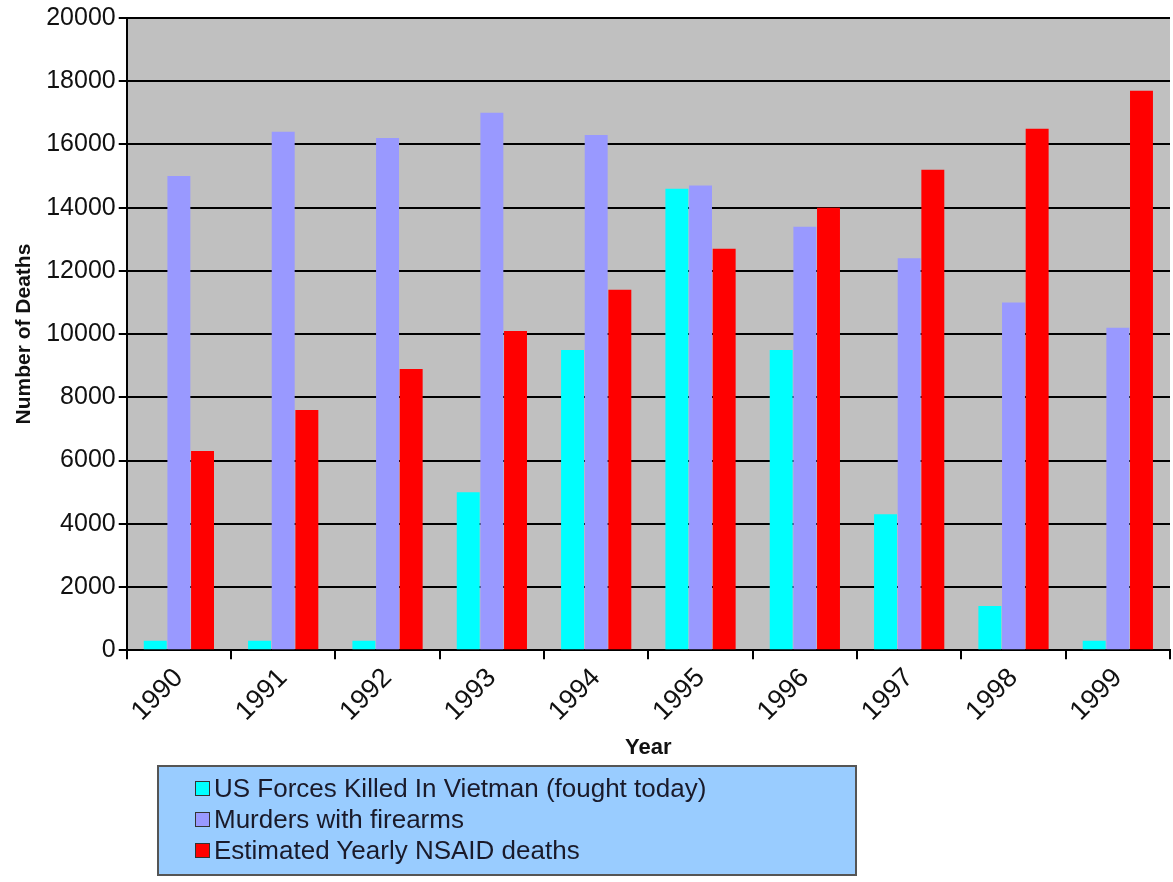 This screenshot has height=882, width=1173. Describe the element at coordinates (339, 819) in the screenshot. I see `legend-label: Murders with firearms` at that location.